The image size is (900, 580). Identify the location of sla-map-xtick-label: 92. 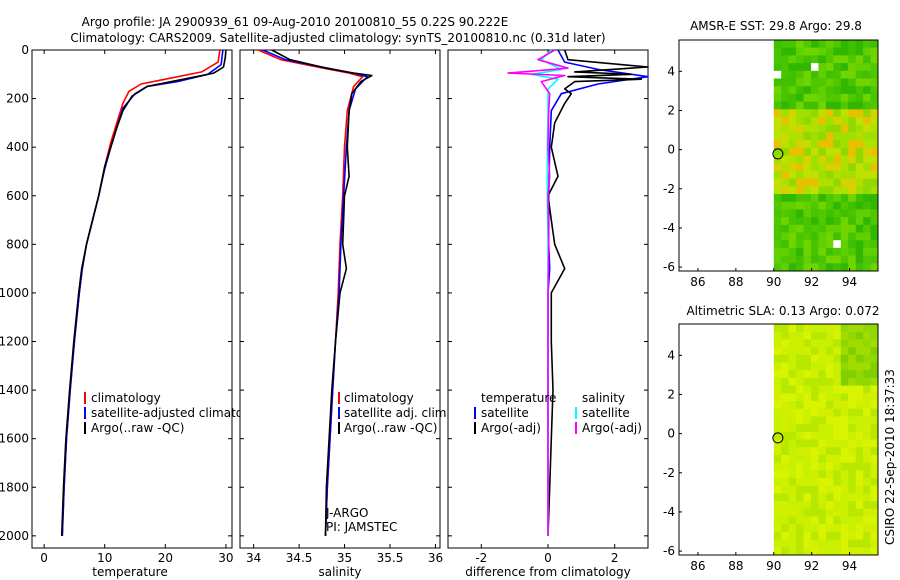
(811, 566).